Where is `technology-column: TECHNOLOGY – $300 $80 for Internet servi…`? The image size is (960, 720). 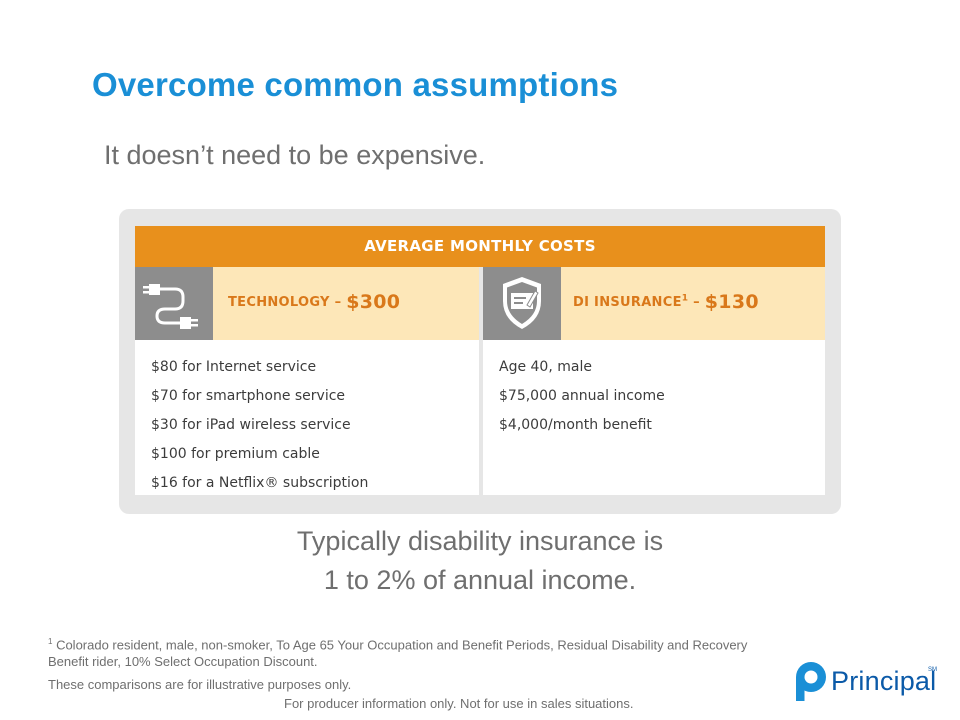 technology-column: TECHNOLOGY – $300 $80 for Internet servi… is located at coordinates (309, 381).